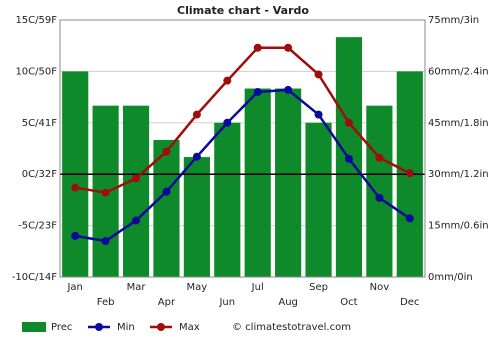  Describe the element at coordinates (126, 327) in the screenshot. I see `legend-label: Min` at that location.